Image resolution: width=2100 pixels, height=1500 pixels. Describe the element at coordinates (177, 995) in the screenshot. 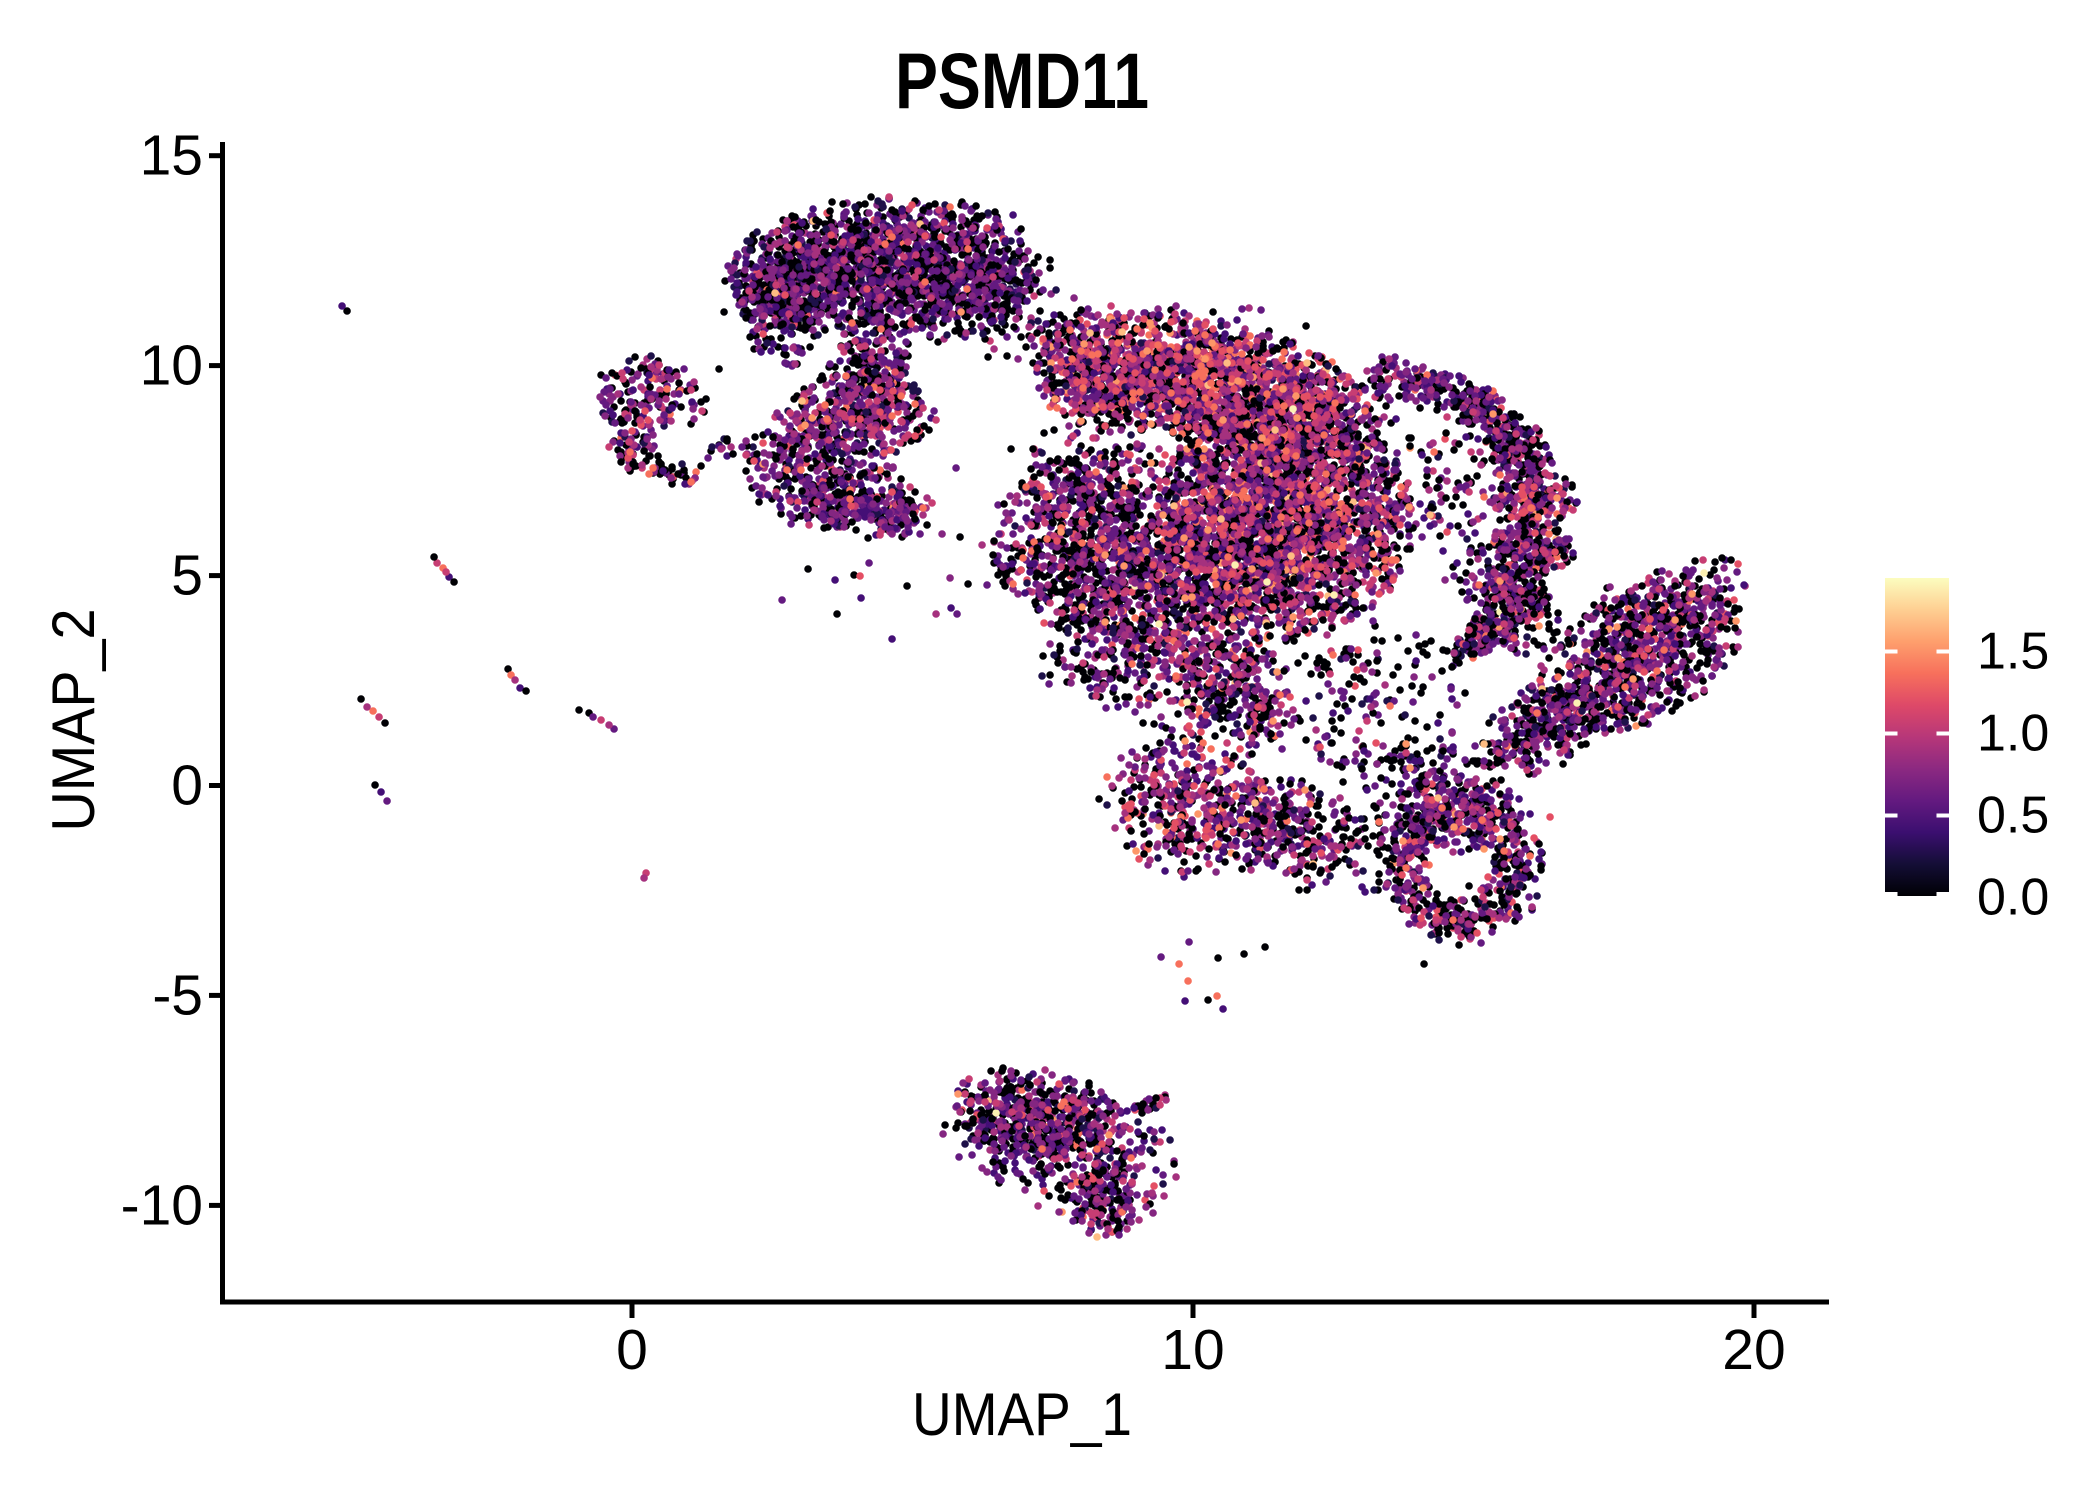

I see `svg-text: -5` at that location.